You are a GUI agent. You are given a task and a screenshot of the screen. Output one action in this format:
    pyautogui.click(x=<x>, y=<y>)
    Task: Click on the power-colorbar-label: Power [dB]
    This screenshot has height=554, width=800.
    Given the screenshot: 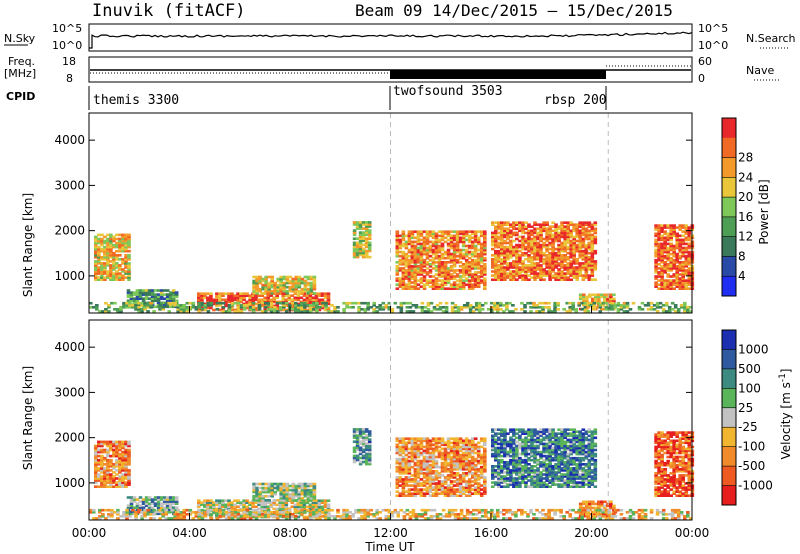 What is the action you would take?
    pyautogui.click(x=764, y=211)
    